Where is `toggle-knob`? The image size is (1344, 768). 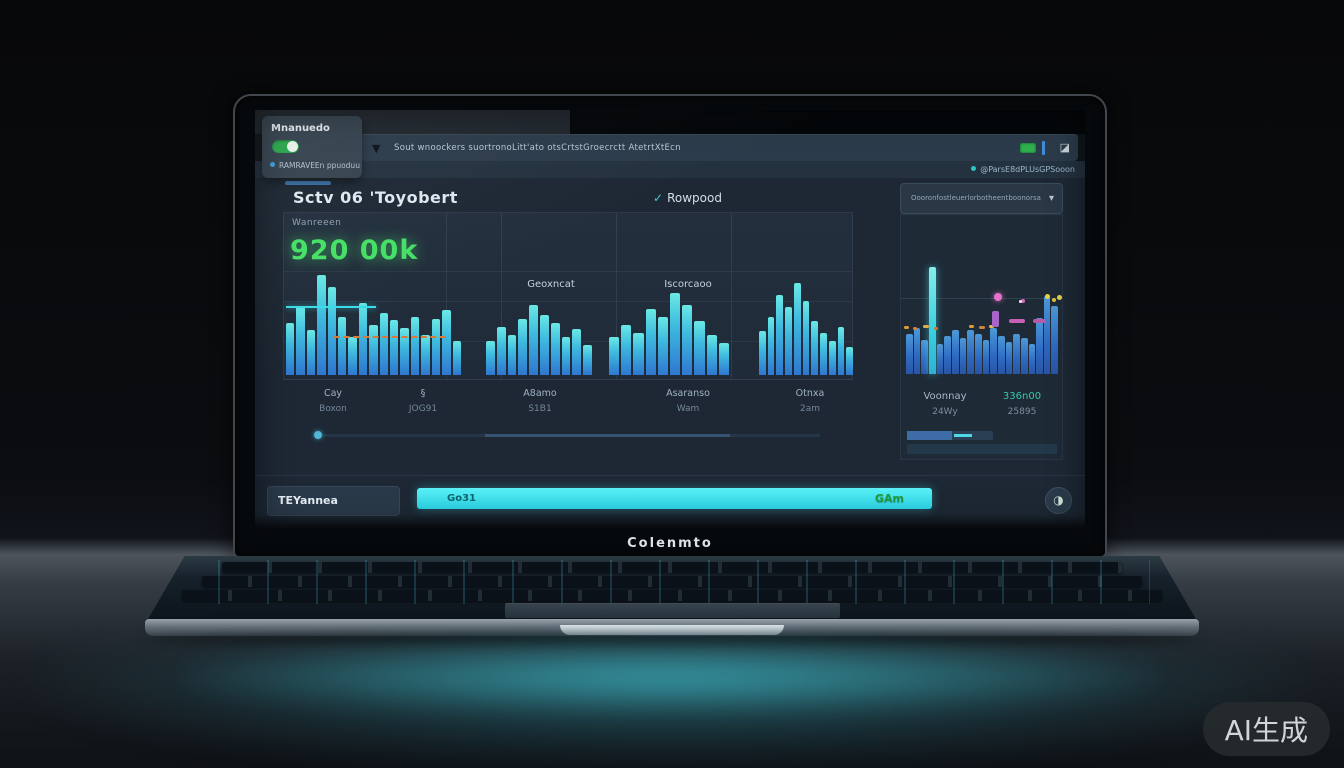 toggle-knob is located at coordinates (292, 146).